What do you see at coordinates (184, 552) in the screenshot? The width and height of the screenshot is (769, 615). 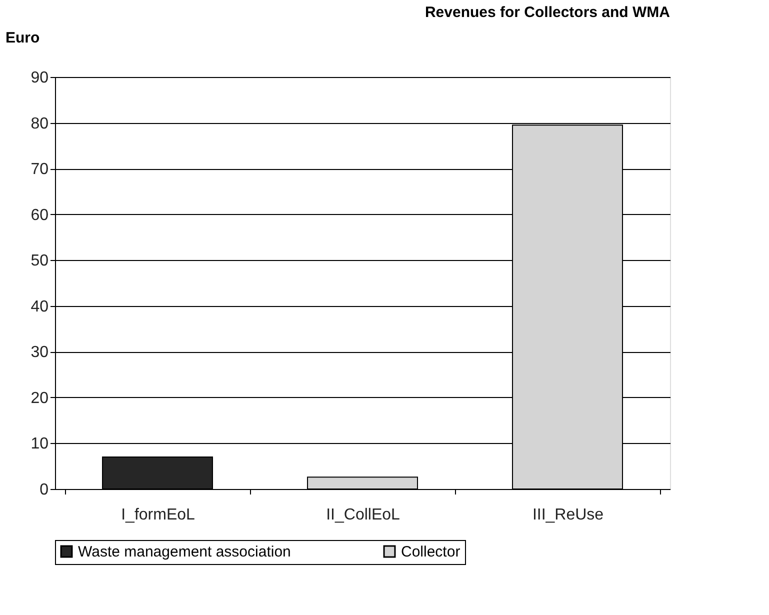 I see `legend-label: Waste management association` at bounding box center [184, 552].